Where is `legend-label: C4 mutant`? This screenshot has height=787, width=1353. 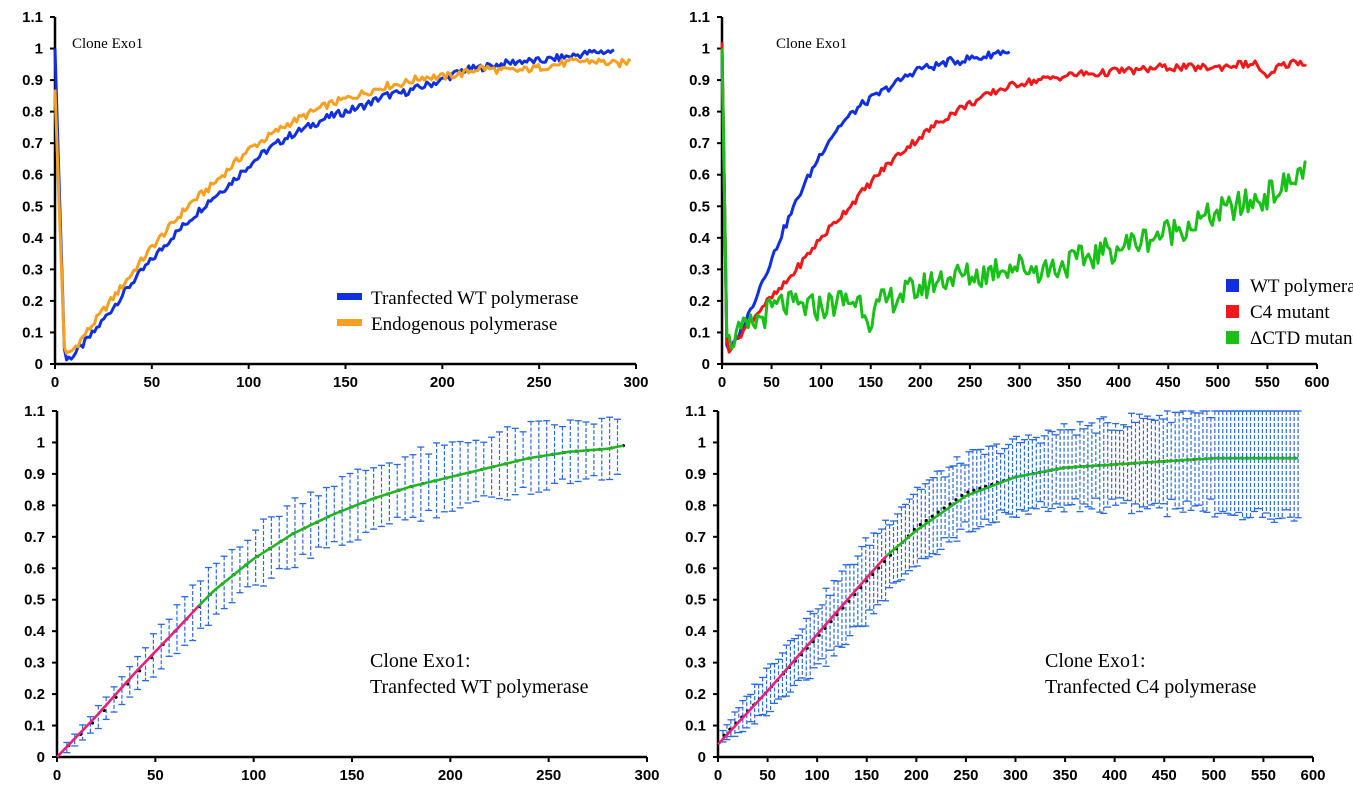
legend-label: C4 mutant is located at coordinates (1290, 312).